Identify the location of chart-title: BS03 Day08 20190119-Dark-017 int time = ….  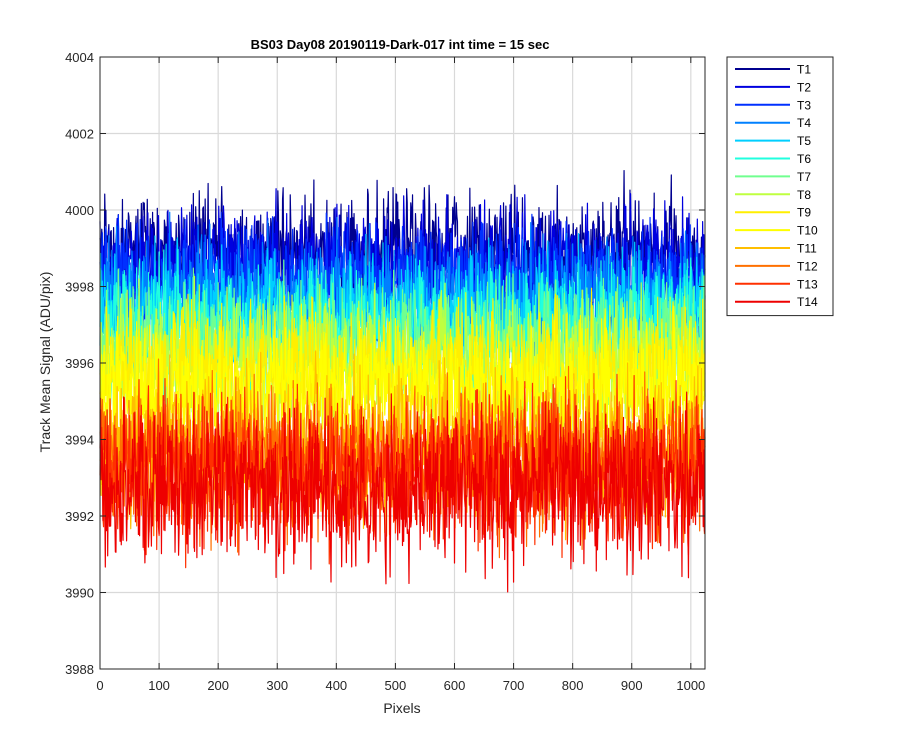
(400, 44).